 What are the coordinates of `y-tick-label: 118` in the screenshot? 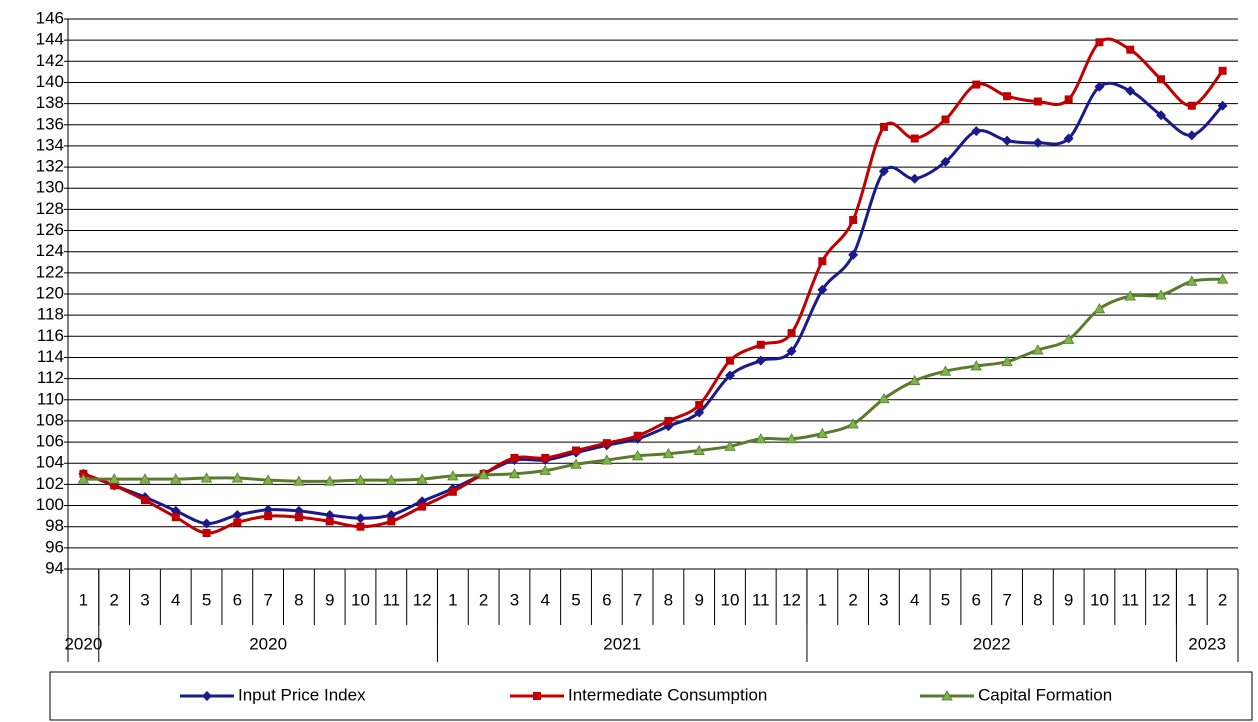 It's located at (50, 314).